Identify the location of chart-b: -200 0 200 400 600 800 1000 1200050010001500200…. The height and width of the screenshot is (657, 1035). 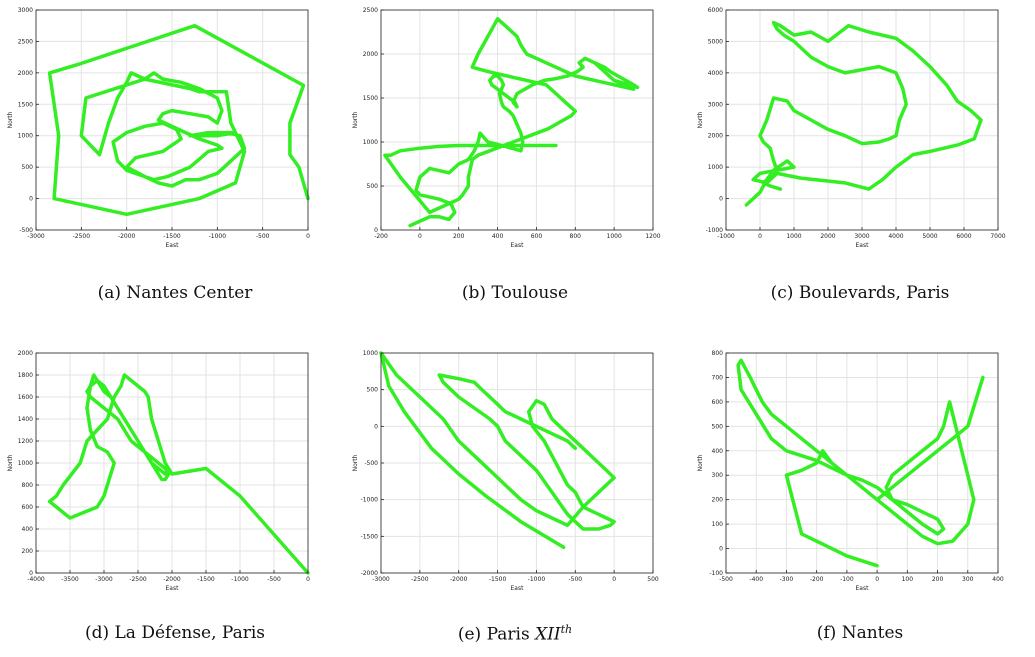
(506, 128).